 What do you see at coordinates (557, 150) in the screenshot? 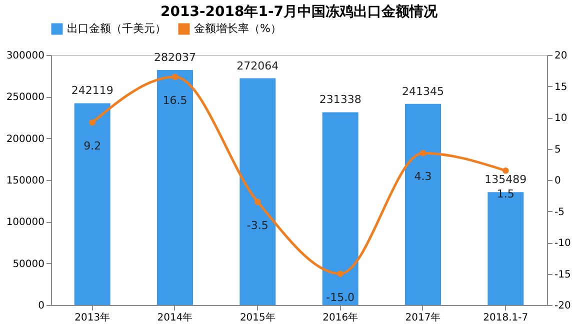
I see `y2-tick-label: 5` at bounding box center [557, 150].